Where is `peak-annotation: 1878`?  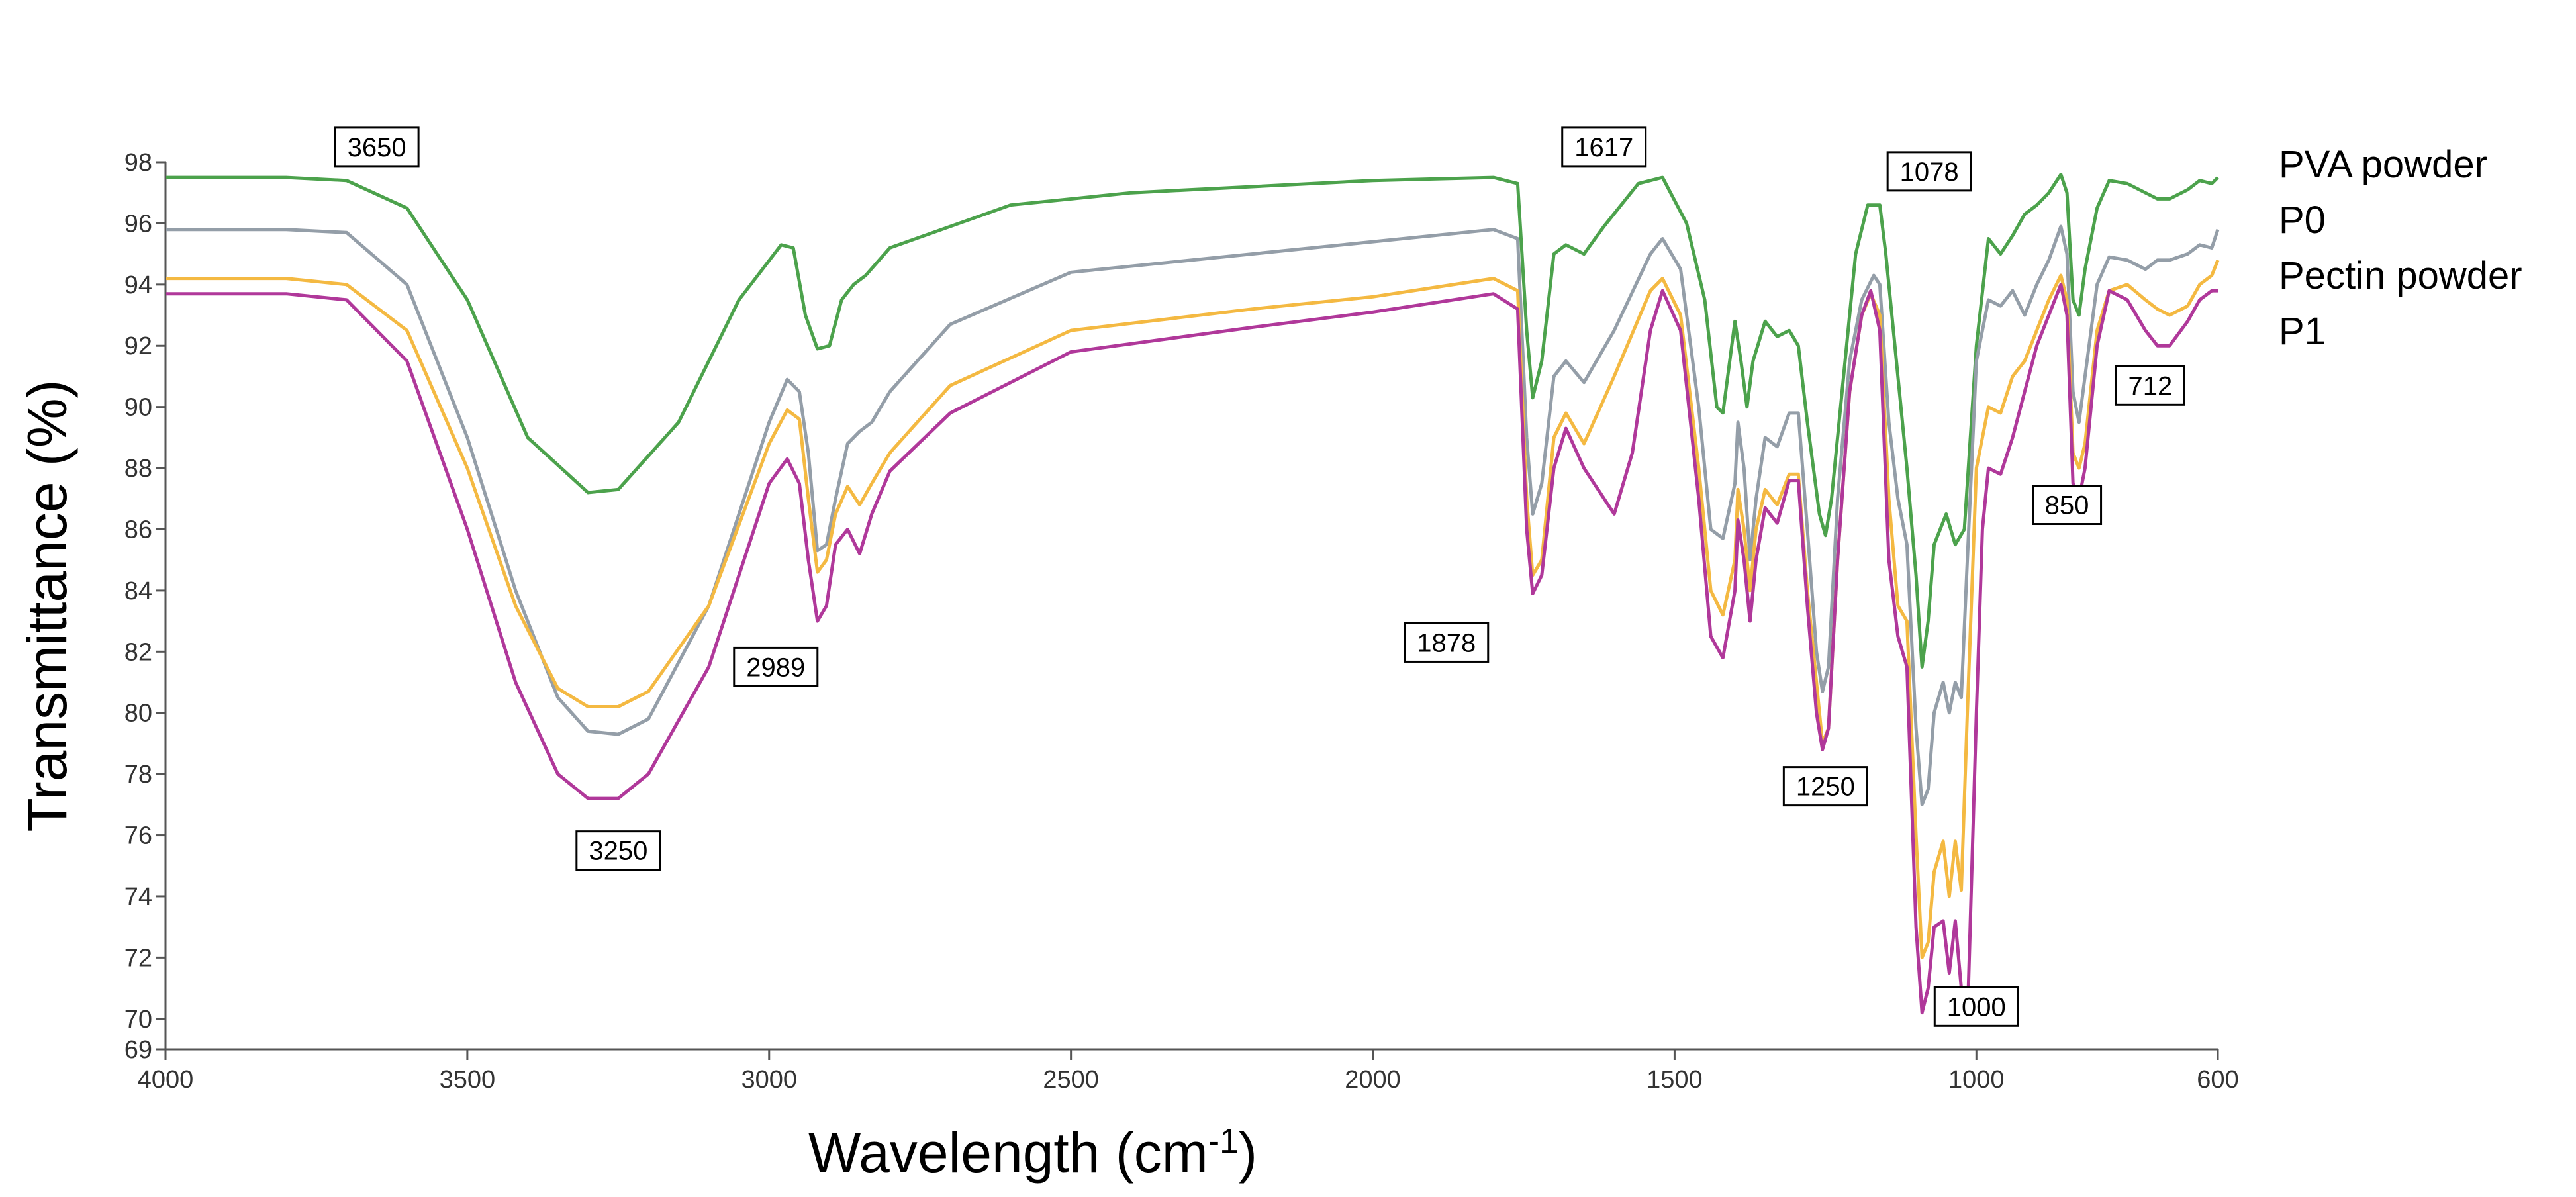
peak-annotation: 1878 is located at coordinates (1447, 642).